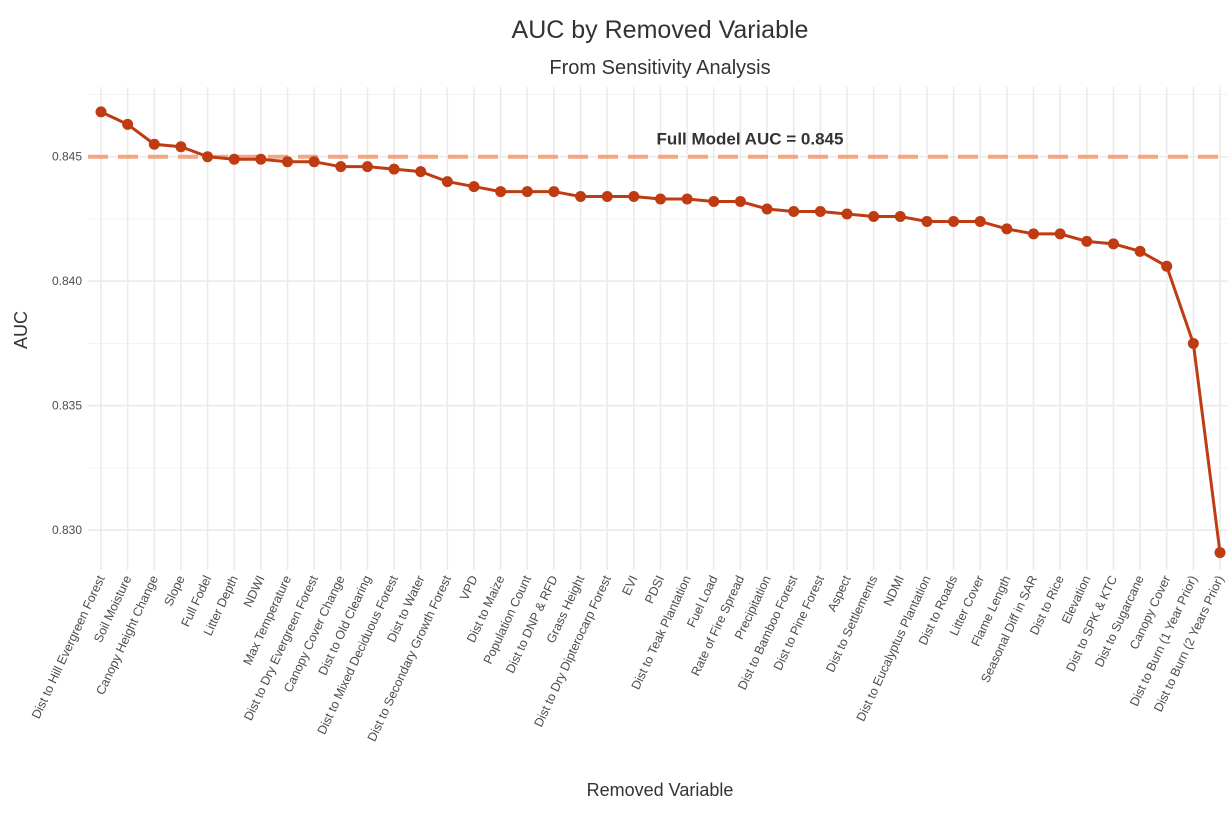 The height and width of the screenshot is (823, 1228). Describe the element at coordinates (750, 139) in the screenshot. I see `reference-label: Full Model AUC = 0.845` at that location.